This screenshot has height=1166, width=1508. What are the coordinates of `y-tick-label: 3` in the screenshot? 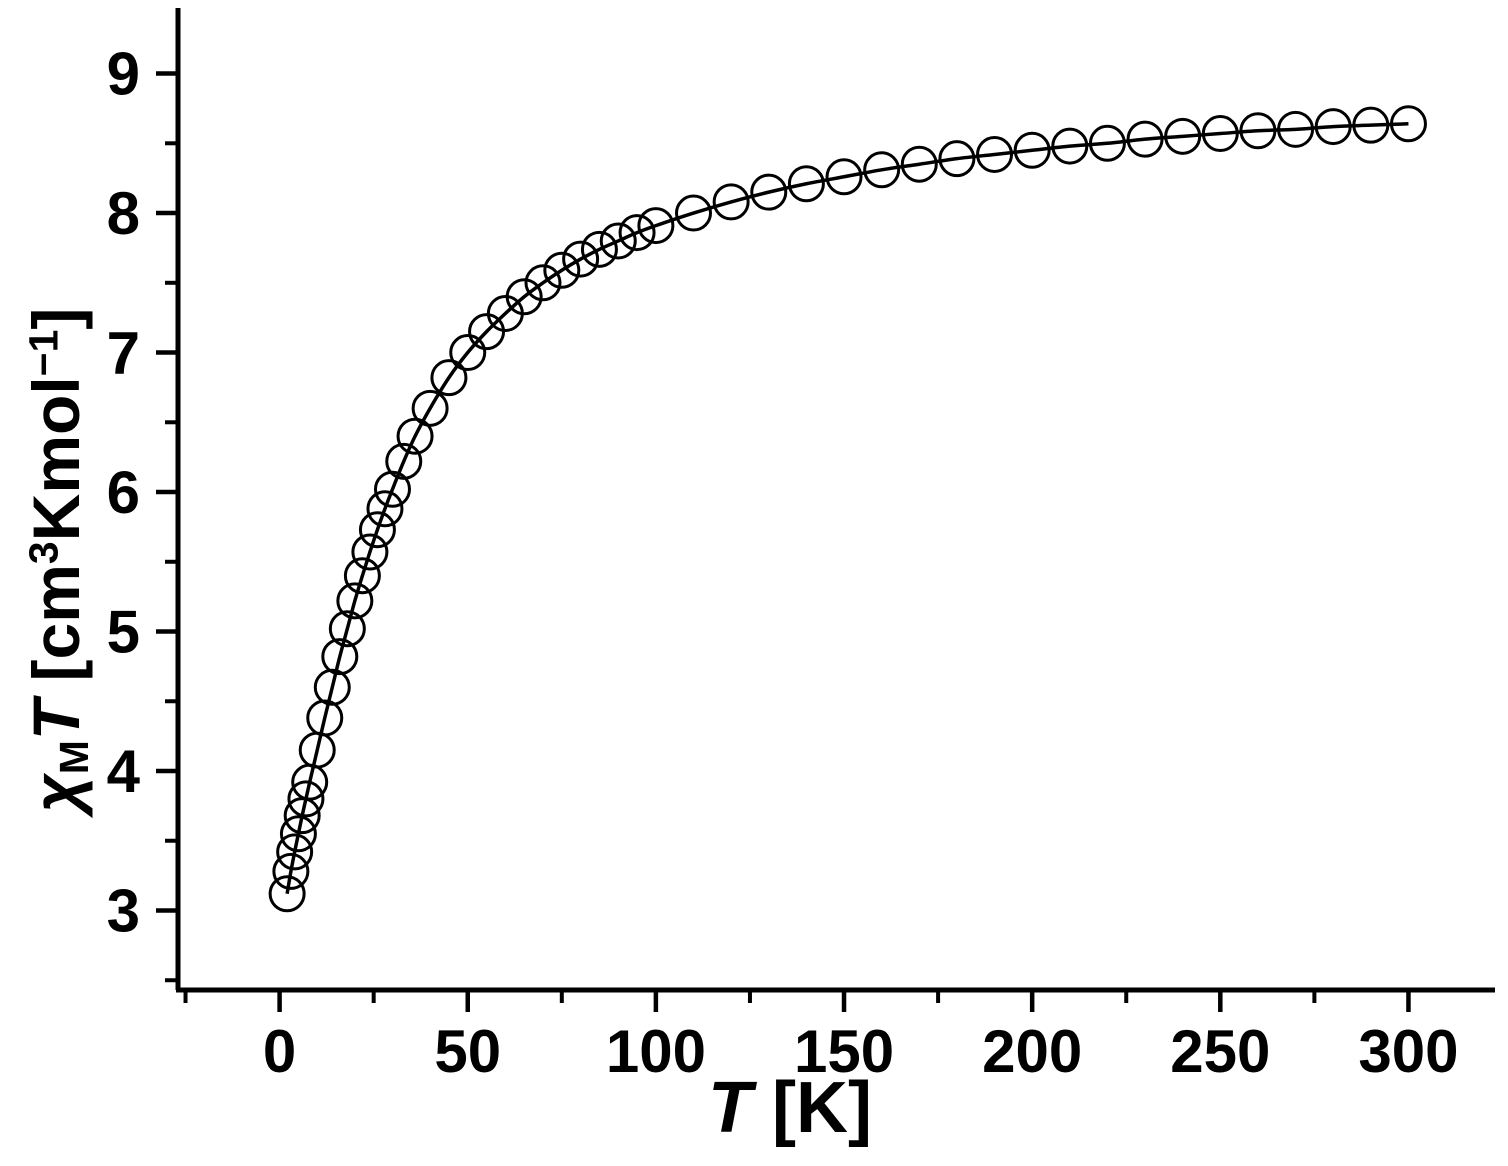 It's located at (123, 910).